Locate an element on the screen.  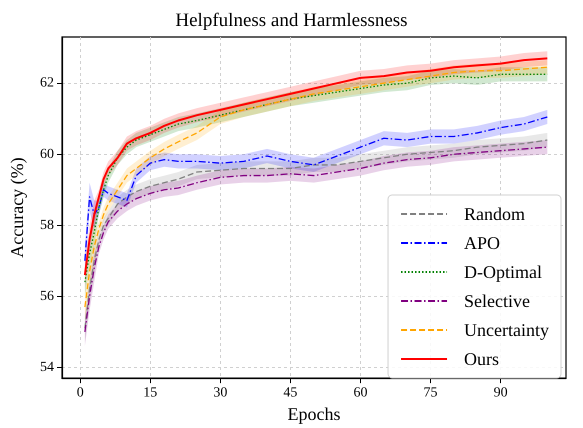
y-tick-label: 60 is located at coordinates (47, 154).